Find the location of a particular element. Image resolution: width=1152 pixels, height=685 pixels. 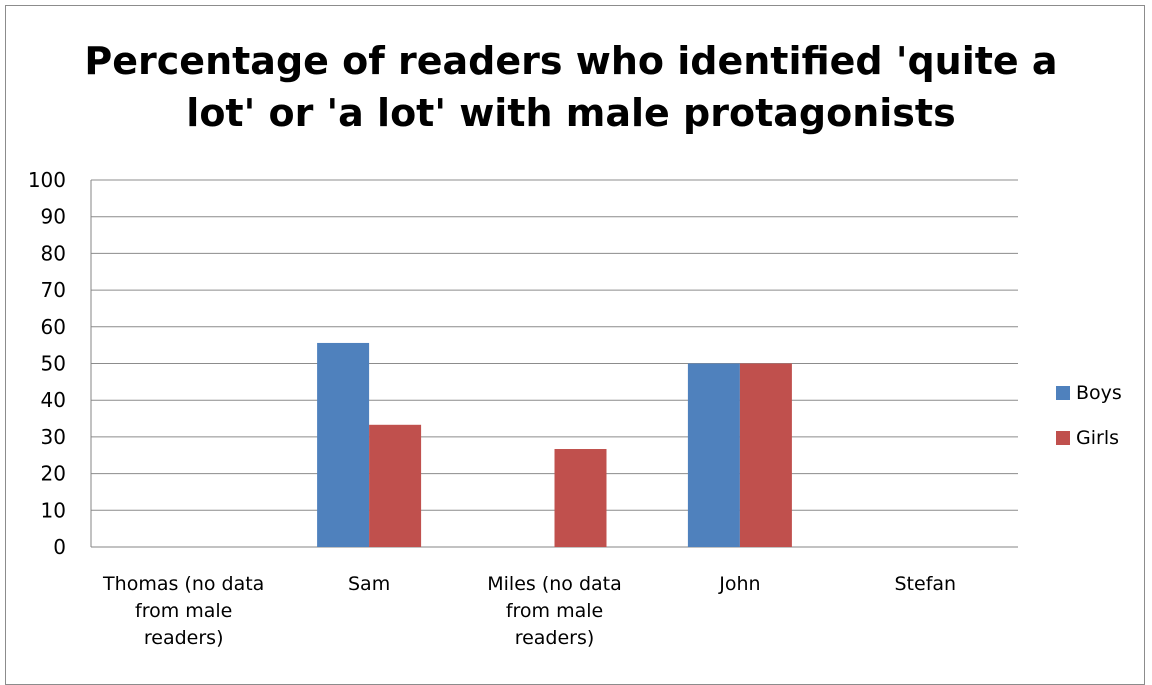

y-tick-label: 40 is located at coordinates (53, 400).